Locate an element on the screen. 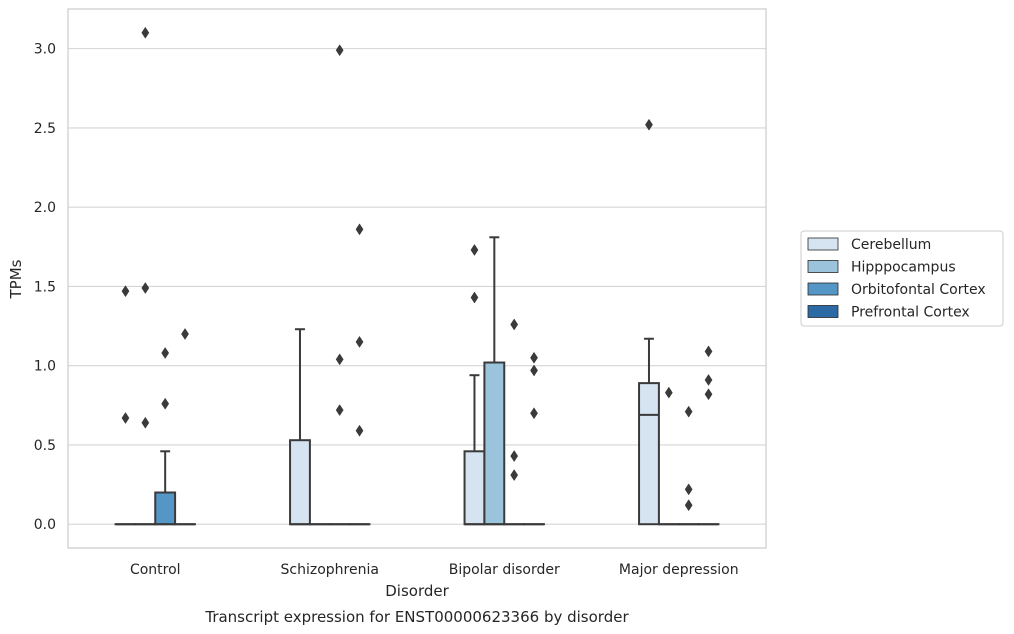 The width and height of the screenshot is (1014, 634). y-tick-label: 1.5 is located at coordinates (45, 287).